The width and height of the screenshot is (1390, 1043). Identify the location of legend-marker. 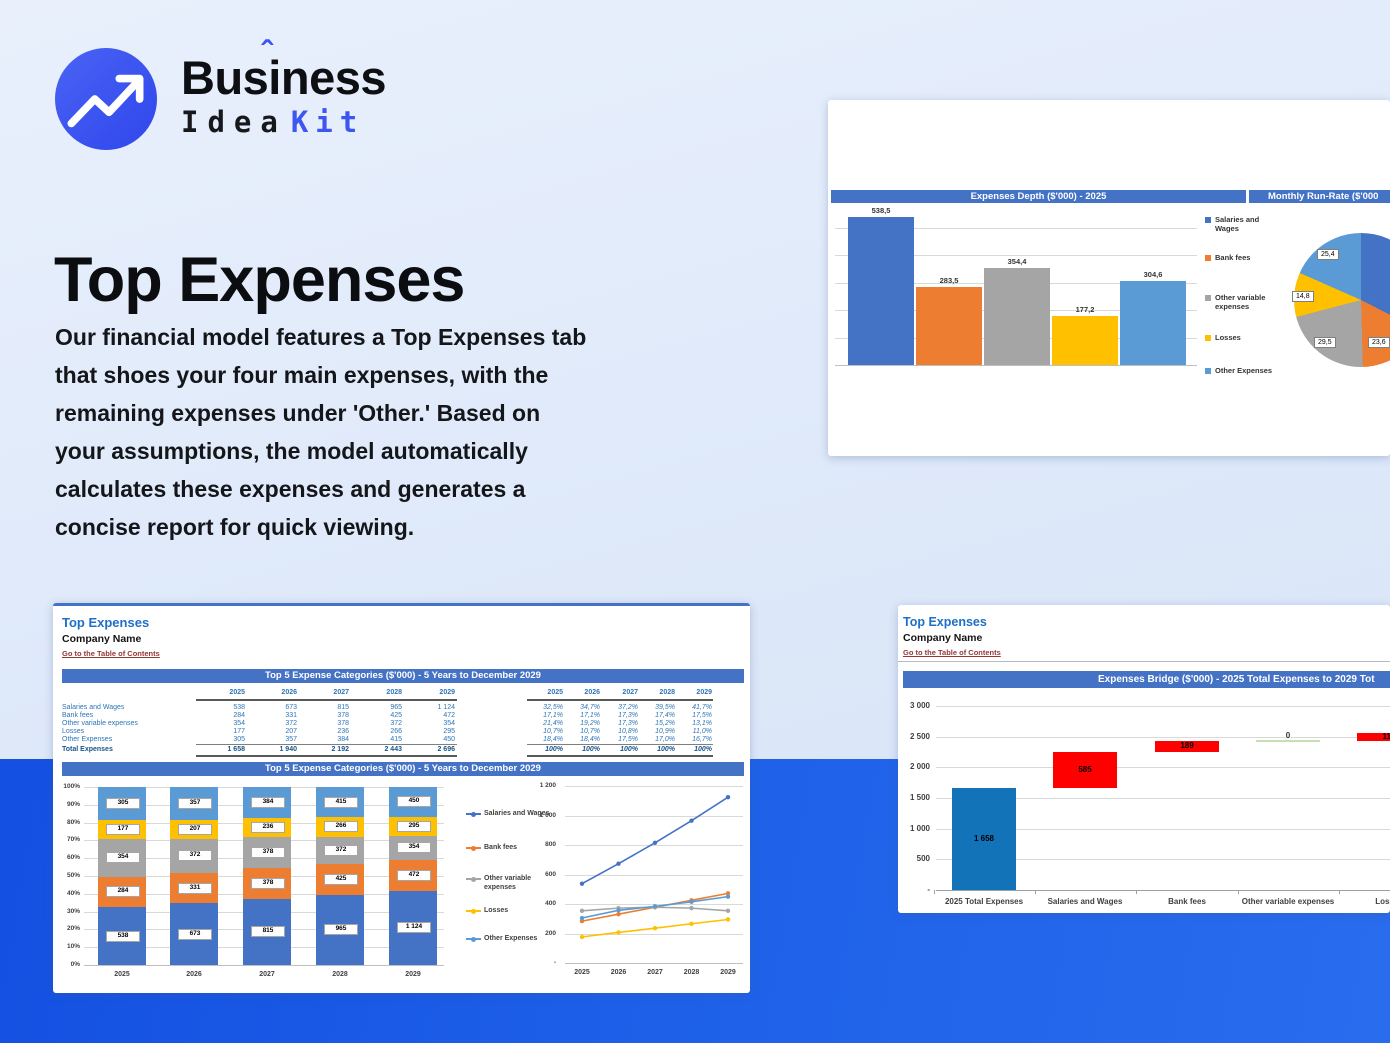
(1208, 298).